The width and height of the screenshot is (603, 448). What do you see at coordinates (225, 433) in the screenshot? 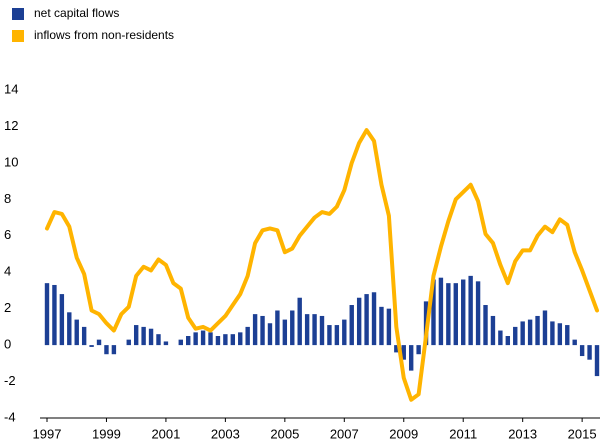
I see `x-tick-label: 2003` at bounding box center [225, 433].